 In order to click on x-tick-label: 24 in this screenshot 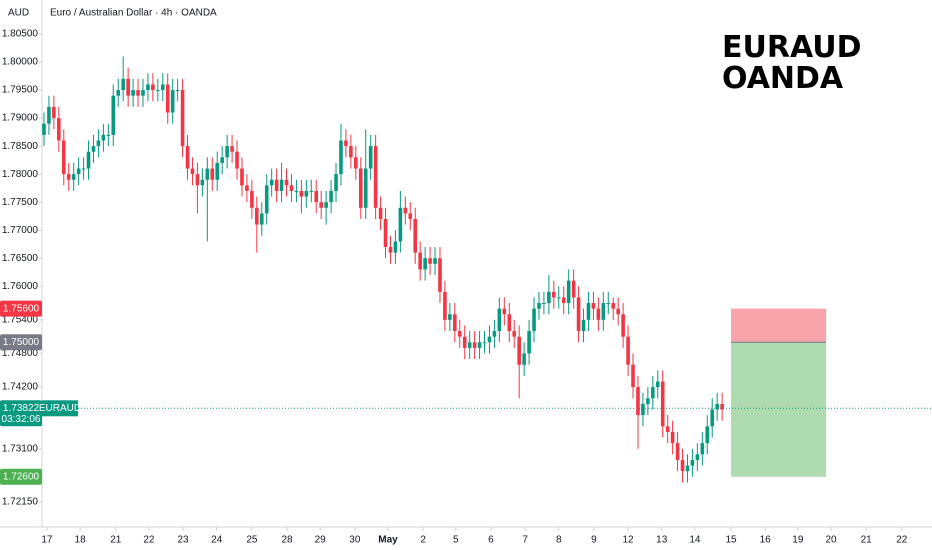, I will do `click(217, 540)`.